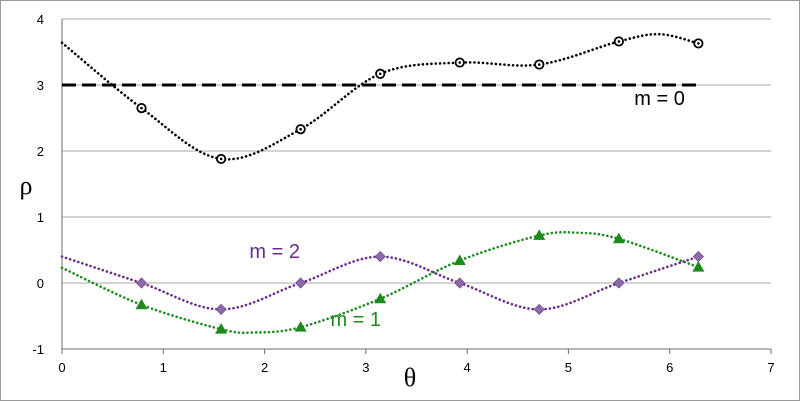 This screenshot has height=401, width=800. What do you see at coordinates (264, 367) in the screenshot?
I see `x-tick-label-2: 2` at bounding box center [264, 367].